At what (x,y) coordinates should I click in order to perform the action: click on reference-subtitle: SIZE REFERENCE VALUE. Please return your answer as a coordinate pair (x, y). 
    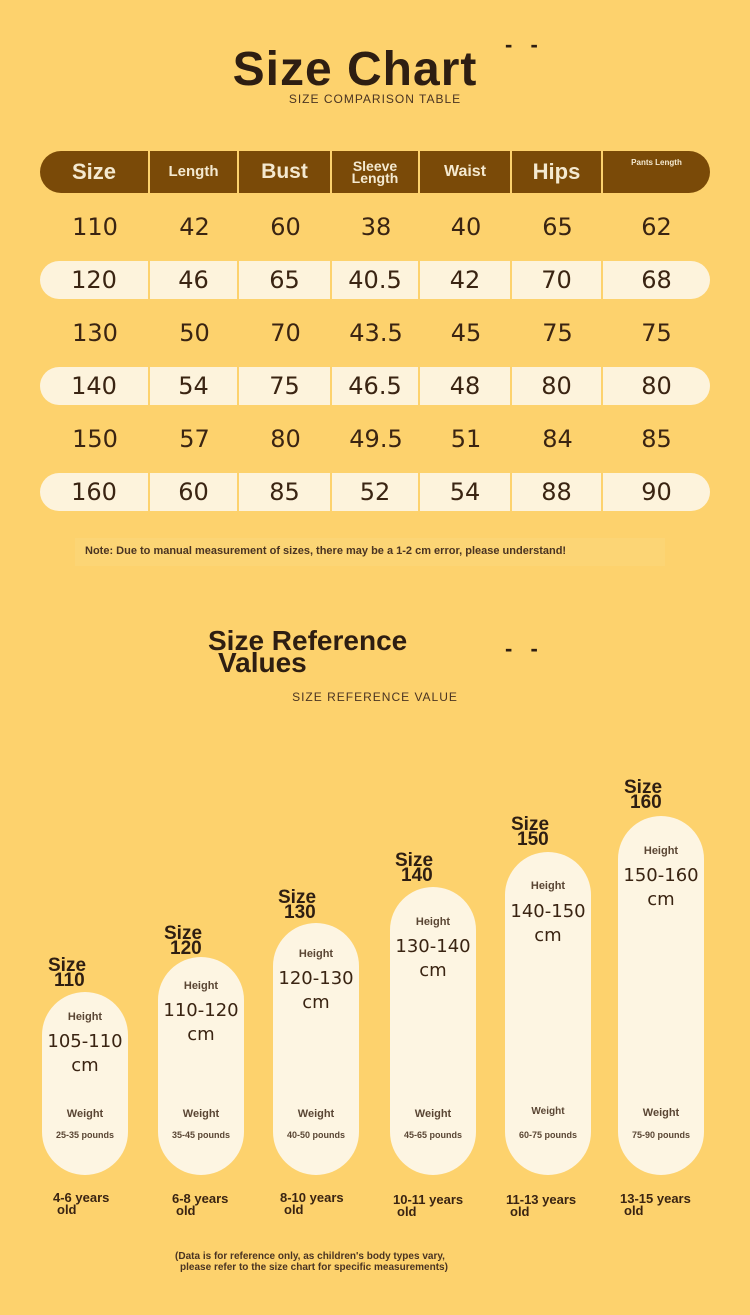
    Looking at the image, I should click on (375, 697).